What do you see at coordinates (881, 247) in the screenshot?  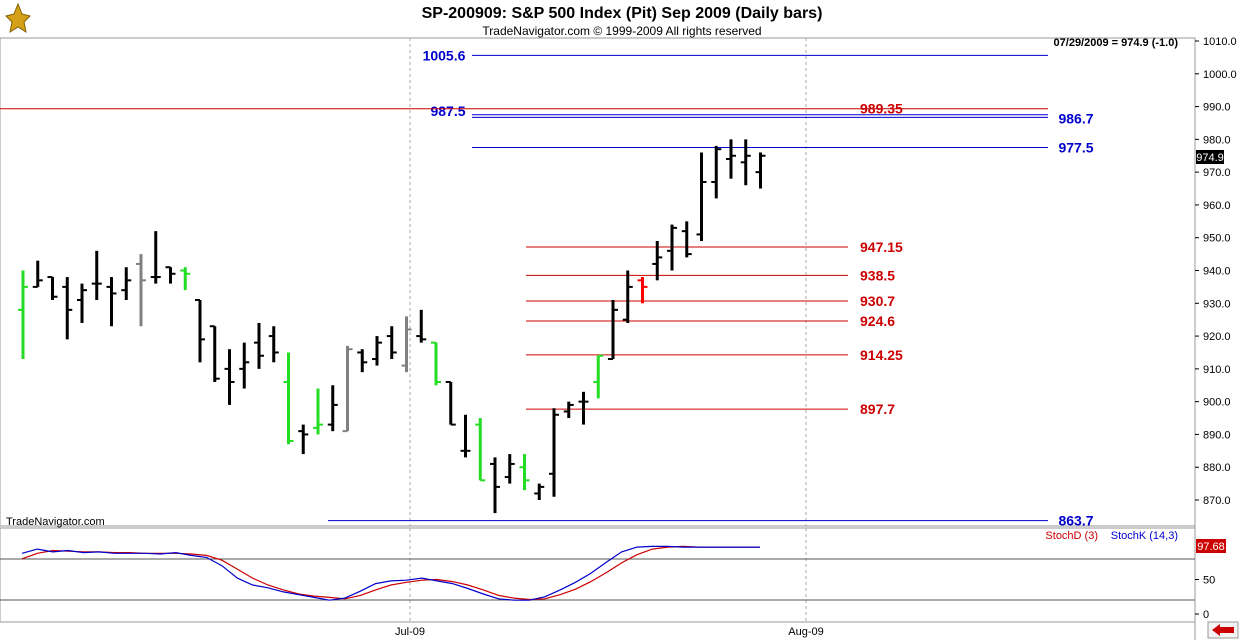 I see `level-label-red: 947.15` at bounding box center [881, 247].